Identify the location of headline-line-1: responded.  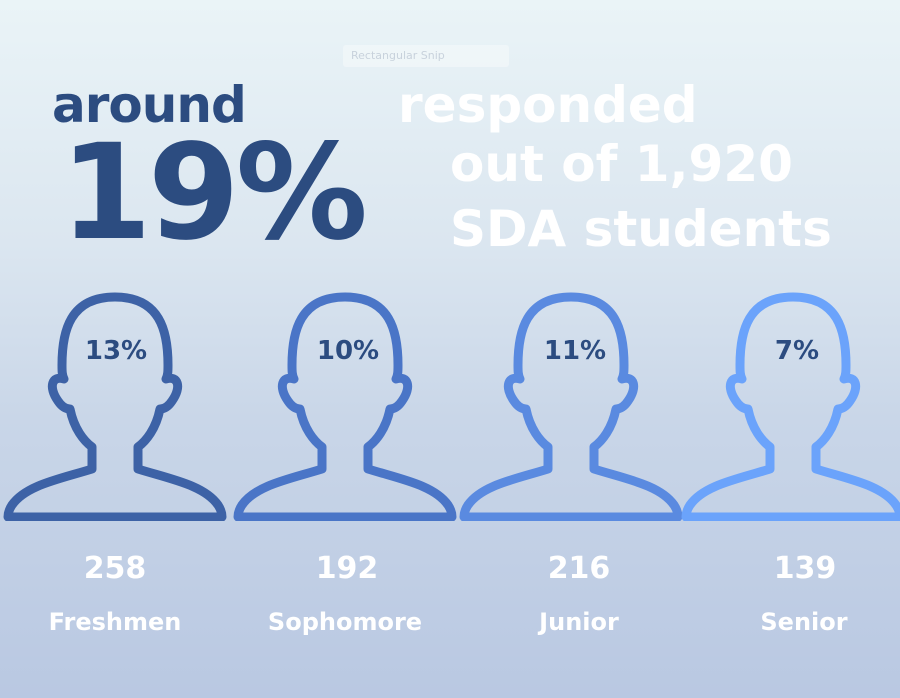
(548, 105).